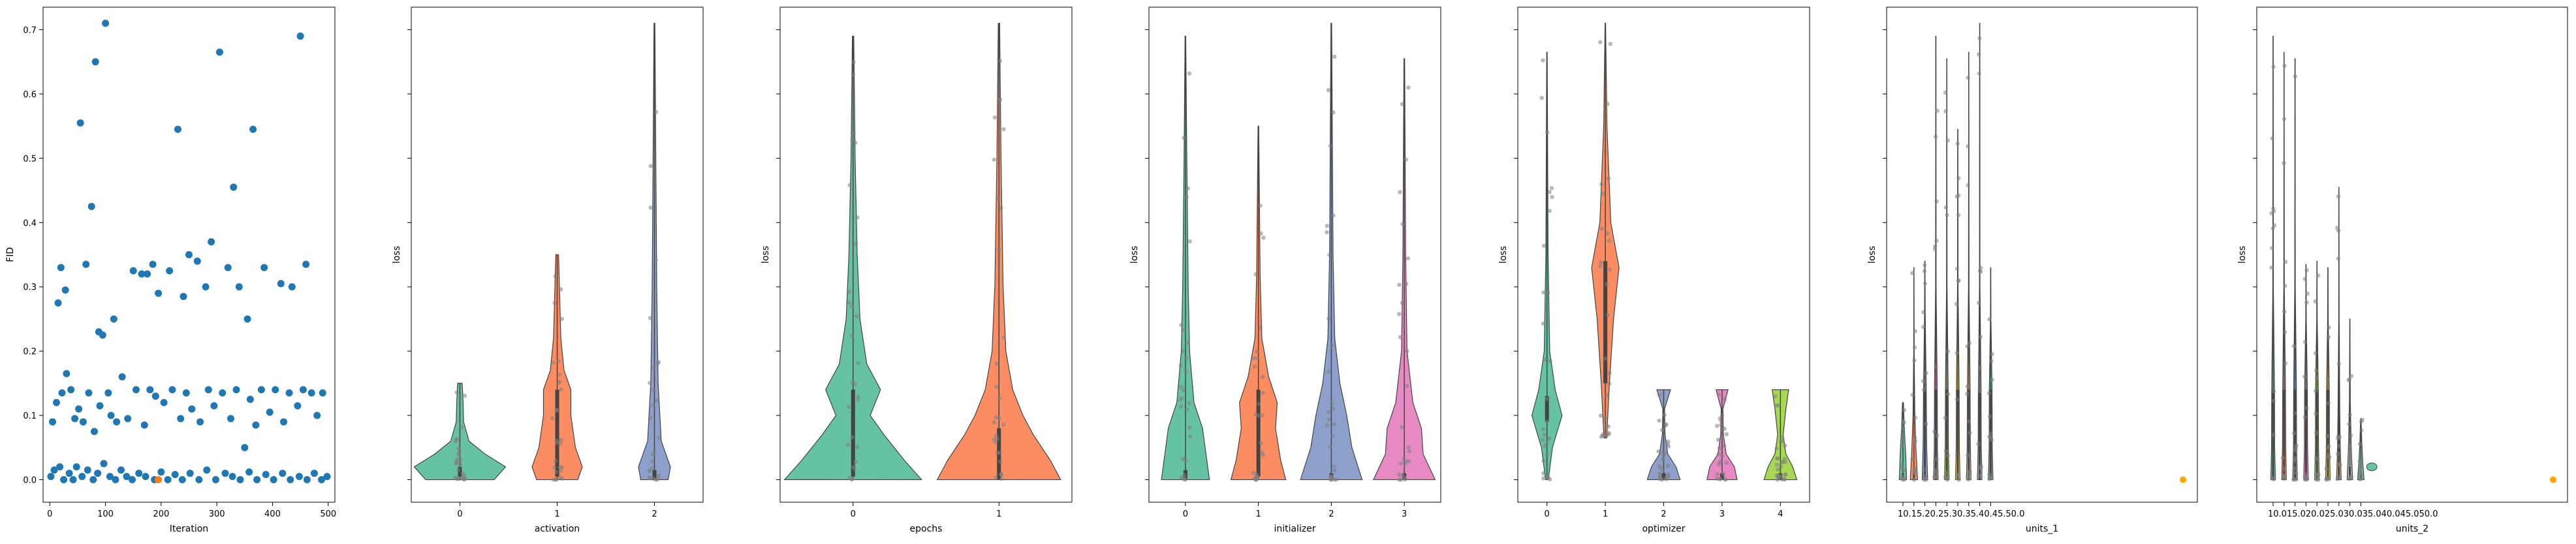  What do you see at coordinates (557, 529) in the screenshot?
I see `x-axis-label: activation` at bounding box center [557, 529].